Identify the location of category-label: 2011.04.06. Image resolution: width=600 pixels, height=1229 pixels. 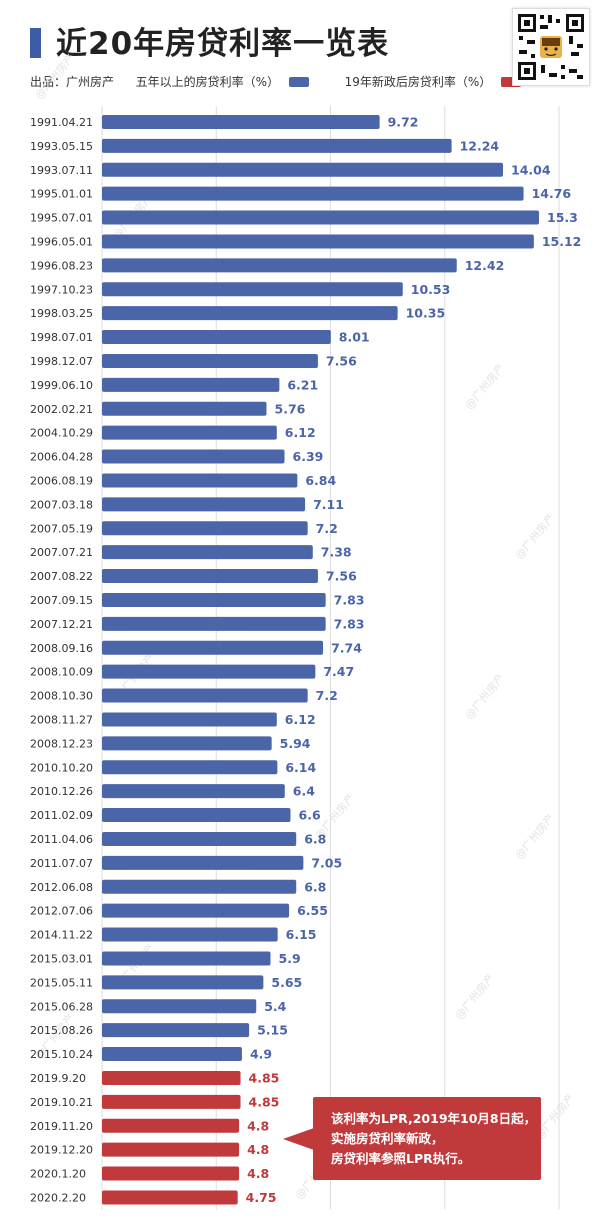
(61, 839).